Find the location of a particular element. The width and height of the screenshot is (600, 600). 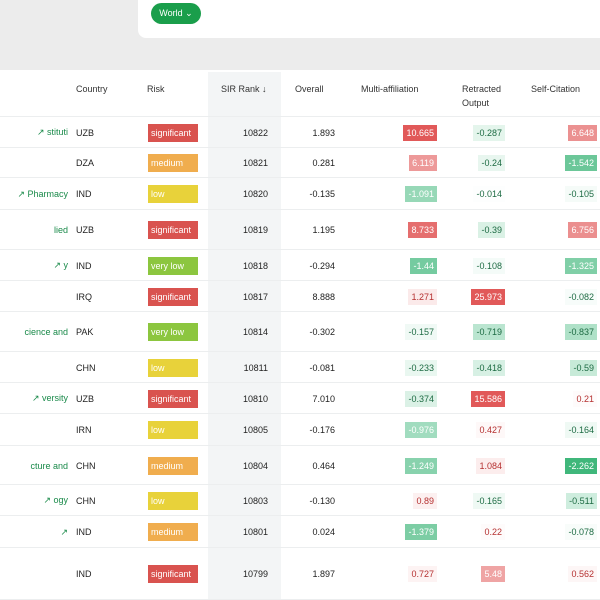

sir-rank: 10801 is located at coordinates (255, 532).